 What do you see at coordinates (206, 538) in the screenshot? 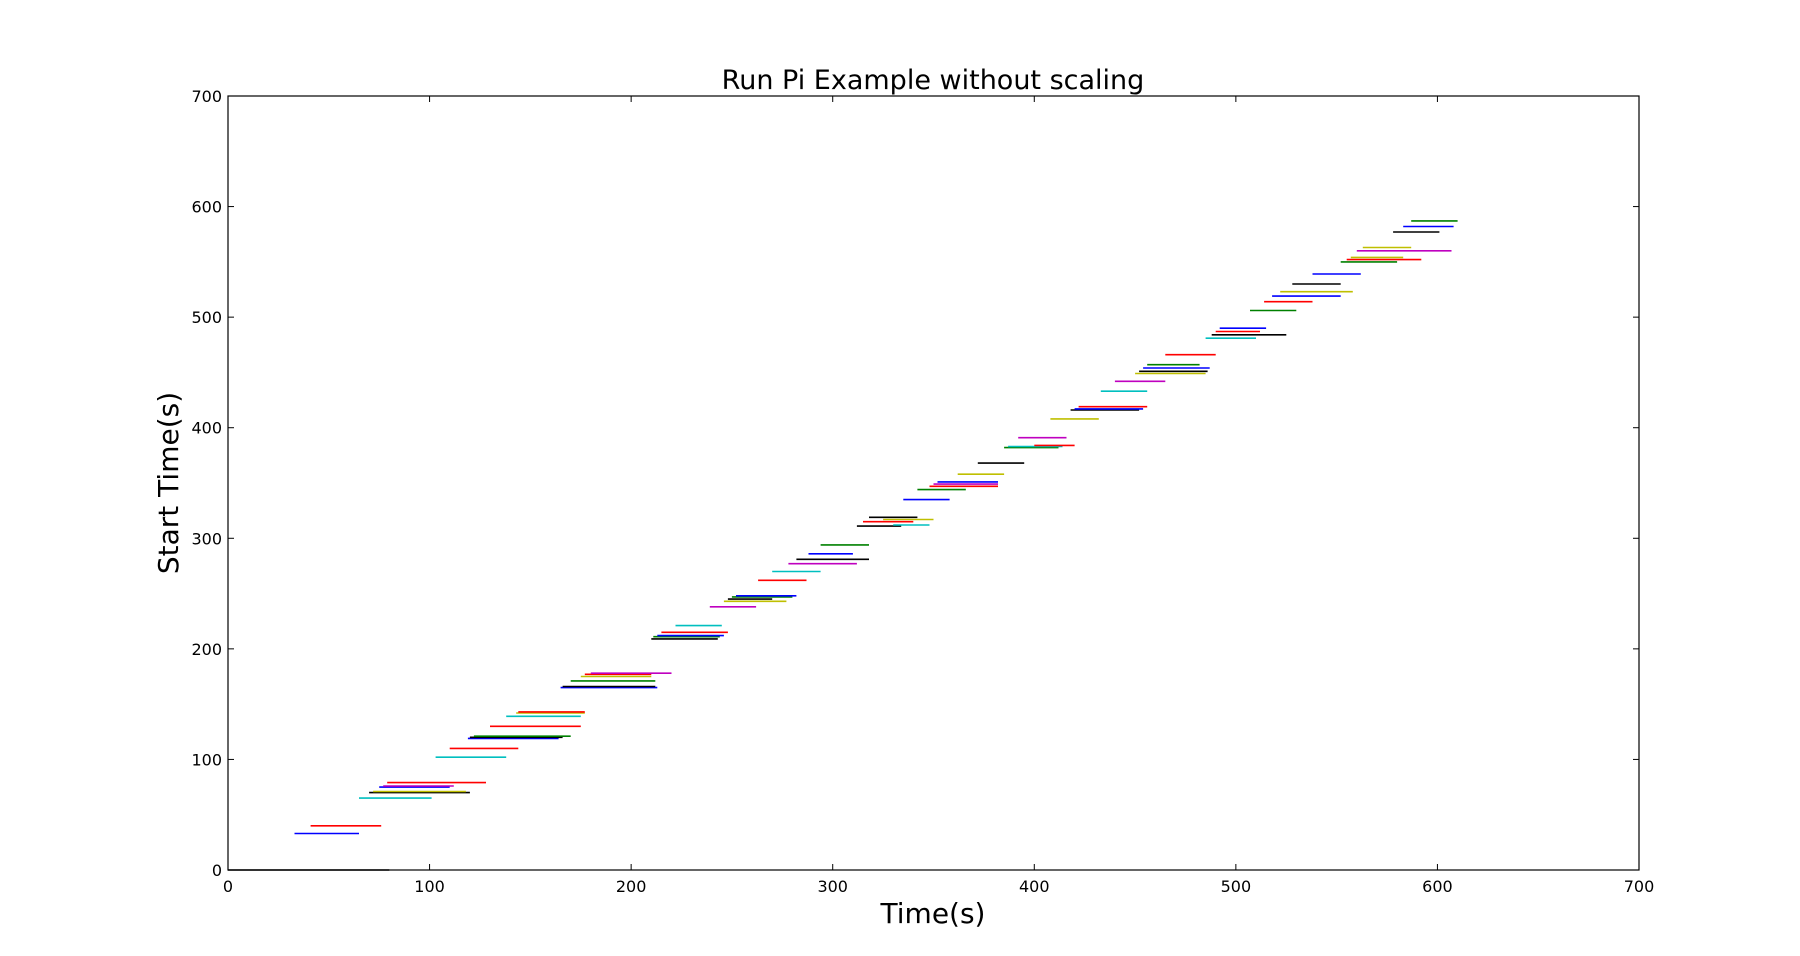
I see `y-tick-label: 300` at bounding box center [206, 538].